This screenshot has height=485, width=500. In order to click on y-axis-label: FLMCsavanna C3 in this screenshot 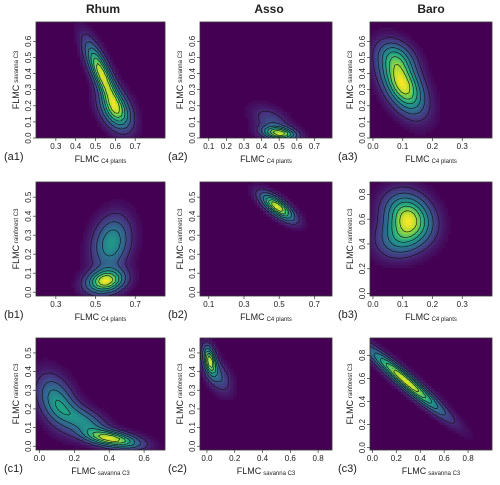, I will do `click(180, 79)`.